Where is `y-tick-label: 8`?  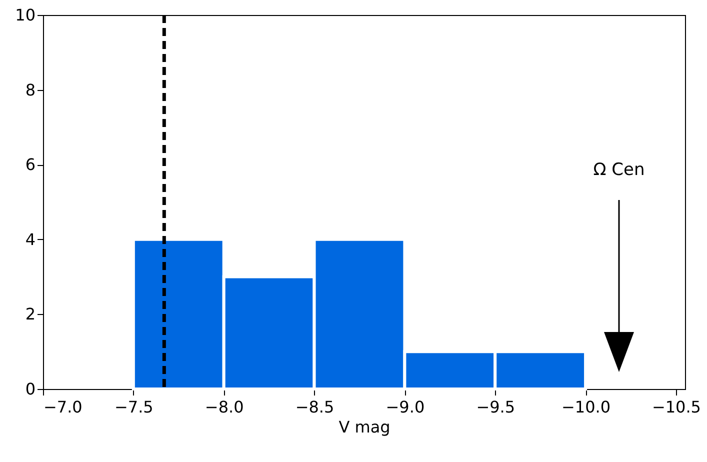
y-tick-label: 8 is located at coordinates (30, 90).